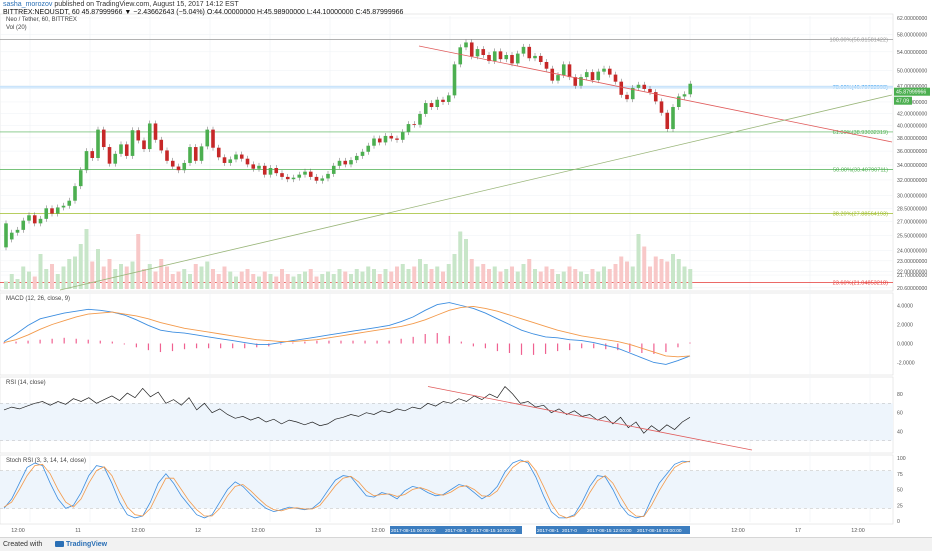 The height and width of the screenshot is (551, 932). Describe the element at coordinates (16, 28) in the screenshot. I see `volume-label: Vol (20)` at that location.